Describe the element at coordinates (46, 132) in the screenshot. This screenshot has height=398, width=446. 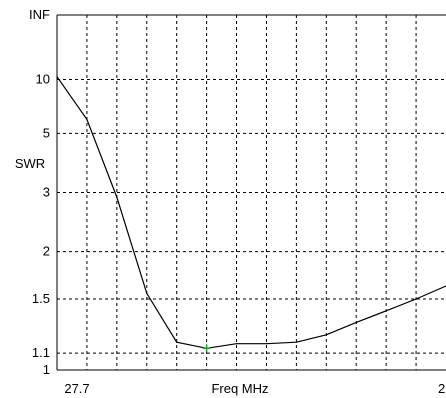
I see `y-tick-label: 5` at that location.